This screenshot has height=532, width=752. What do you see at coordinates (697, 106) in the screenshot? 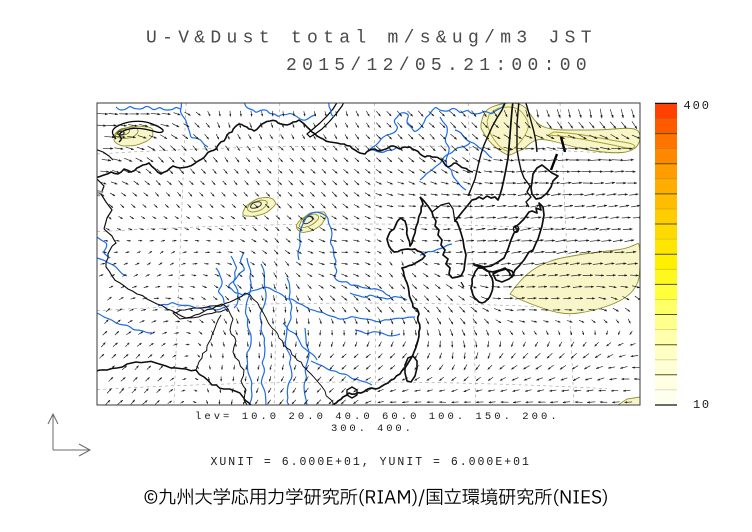
I see `svg-text: 400` at bounding box center [697, 106].